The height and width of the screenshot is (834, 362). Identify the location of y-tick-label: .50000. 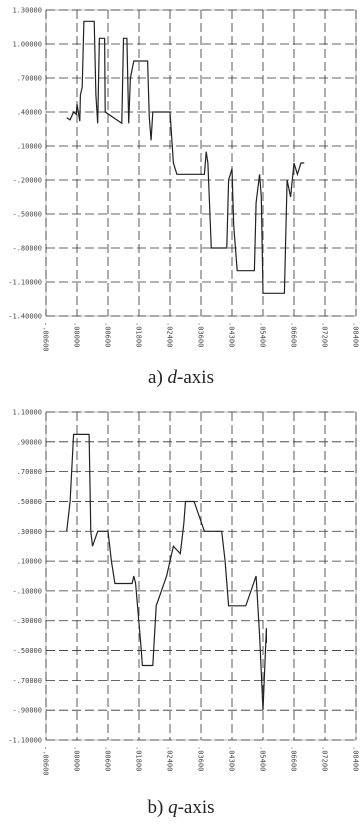
(29, 502).